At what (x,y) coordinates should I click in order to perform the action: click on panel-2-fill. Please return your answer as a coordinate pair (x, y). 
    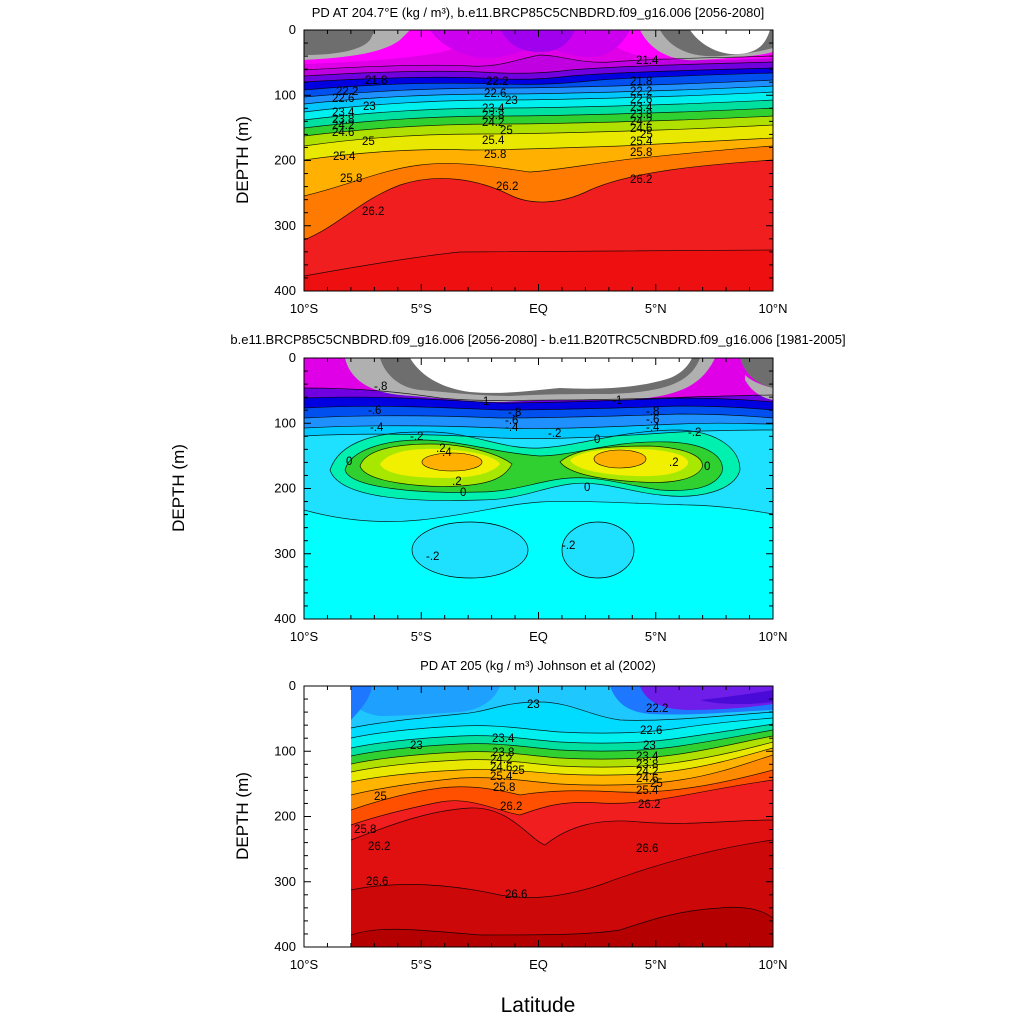
    Looking at the image, I should click on (538, 488).